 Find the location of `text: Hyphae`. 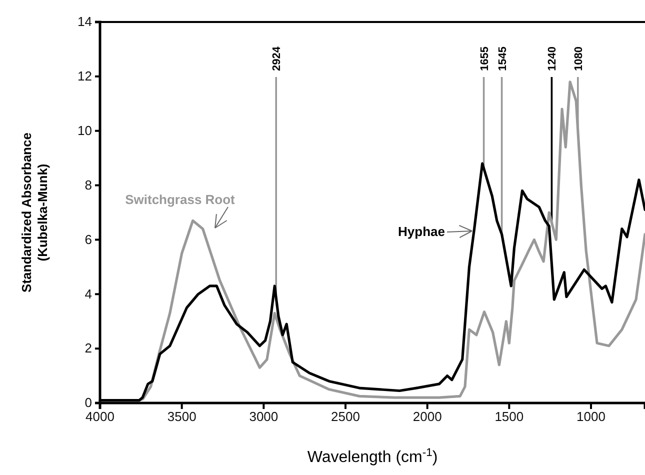

text: Hyphae is located at coordinates (421, 231).